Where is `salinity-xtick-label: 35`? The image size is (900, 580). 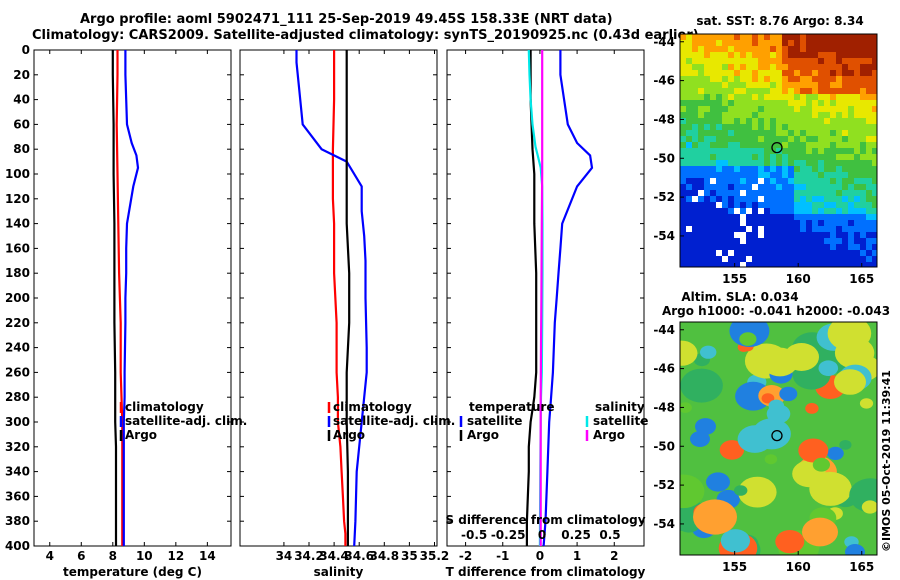 salinity-xtick-label: 35 is located at coordinates (409, 556).